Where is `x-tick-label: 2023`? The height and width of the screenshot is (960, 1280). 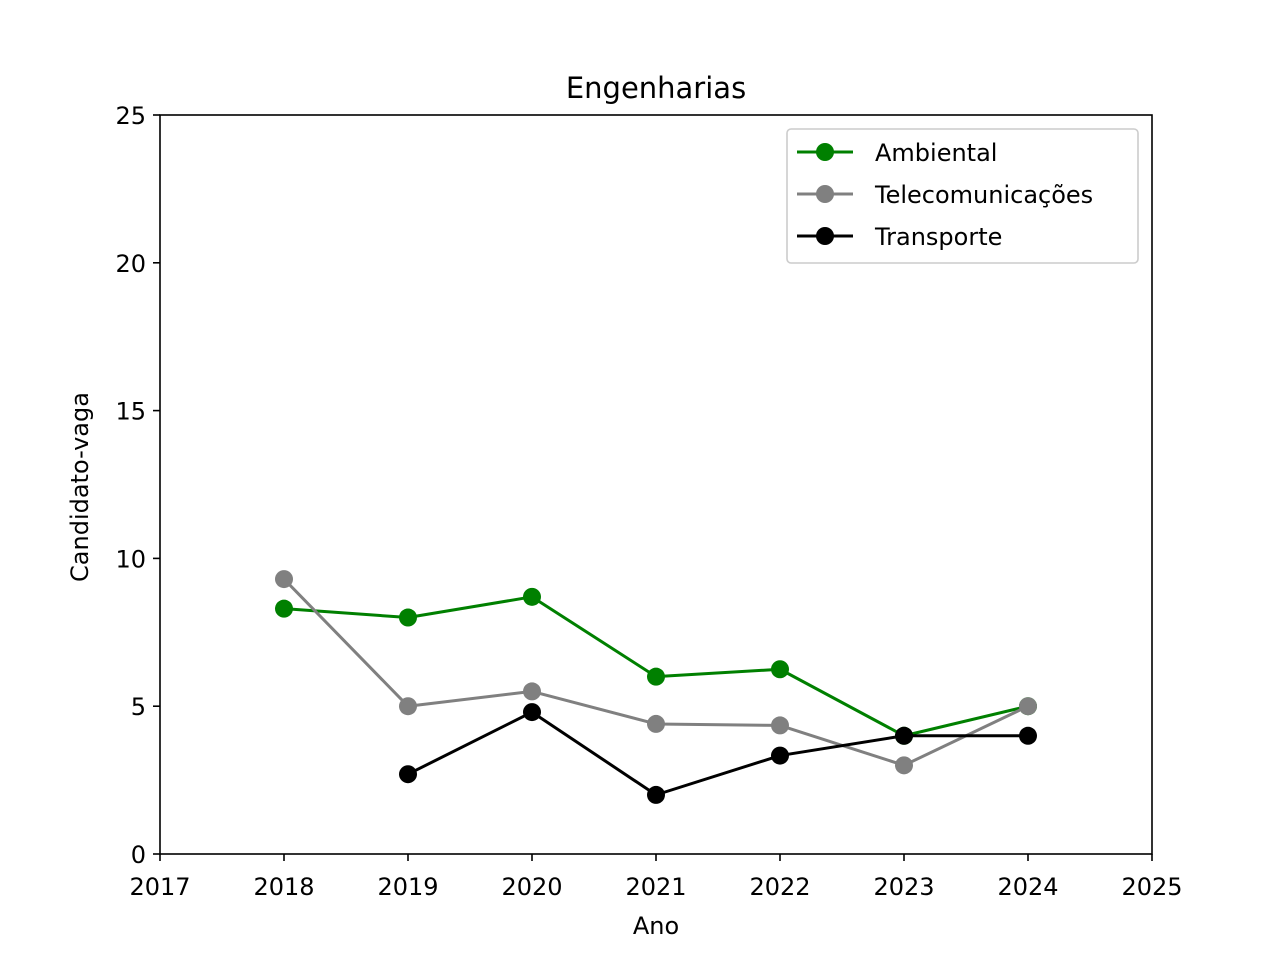
x-tick-label: 2023 is located at coordinates (903, 887).